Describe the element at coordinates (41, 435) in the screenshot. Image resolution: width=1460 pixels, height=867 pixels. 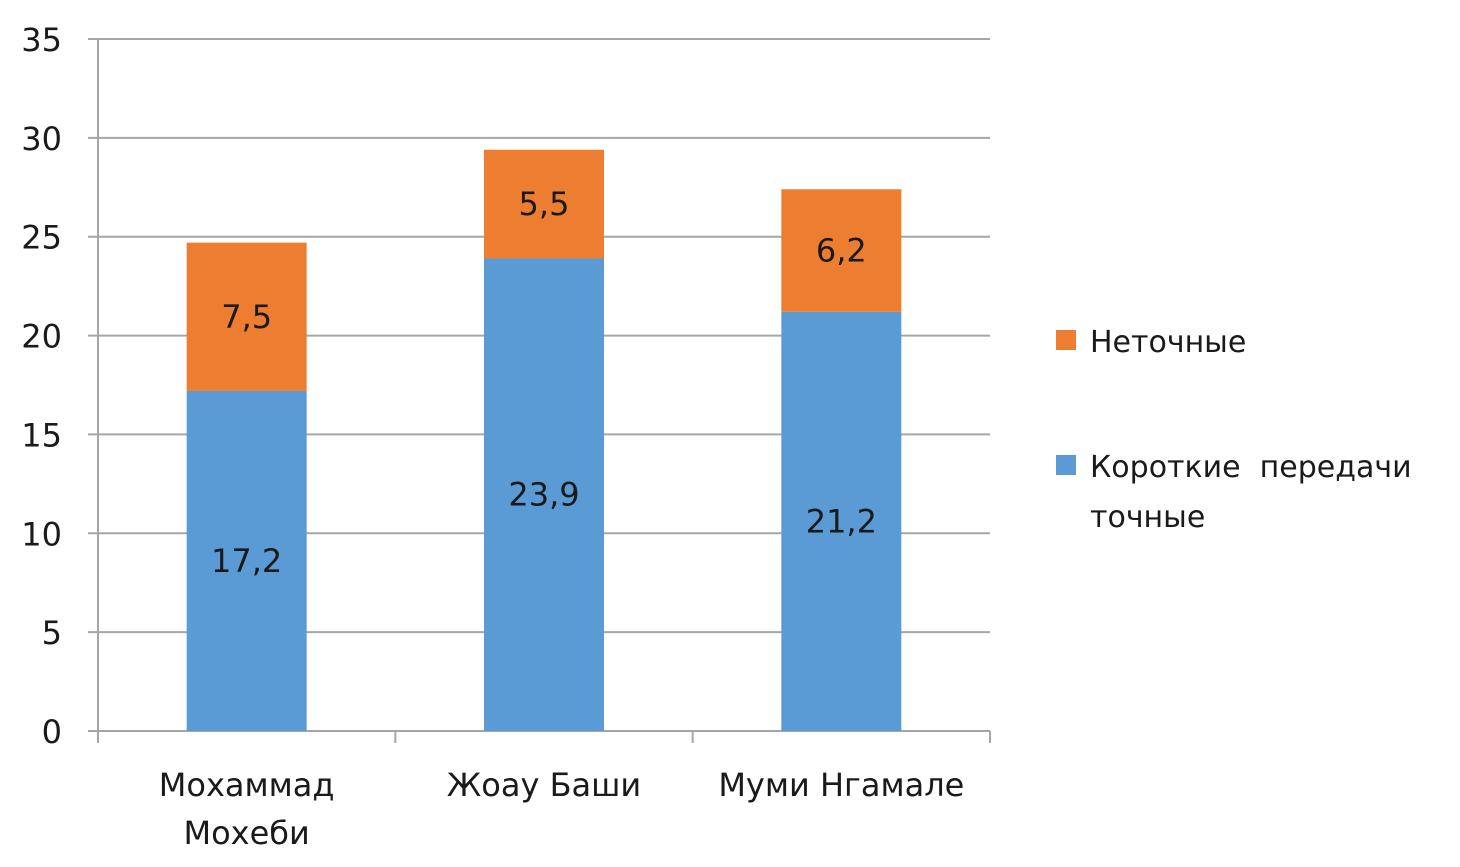
I see `y-tick-label: 15` at that location.